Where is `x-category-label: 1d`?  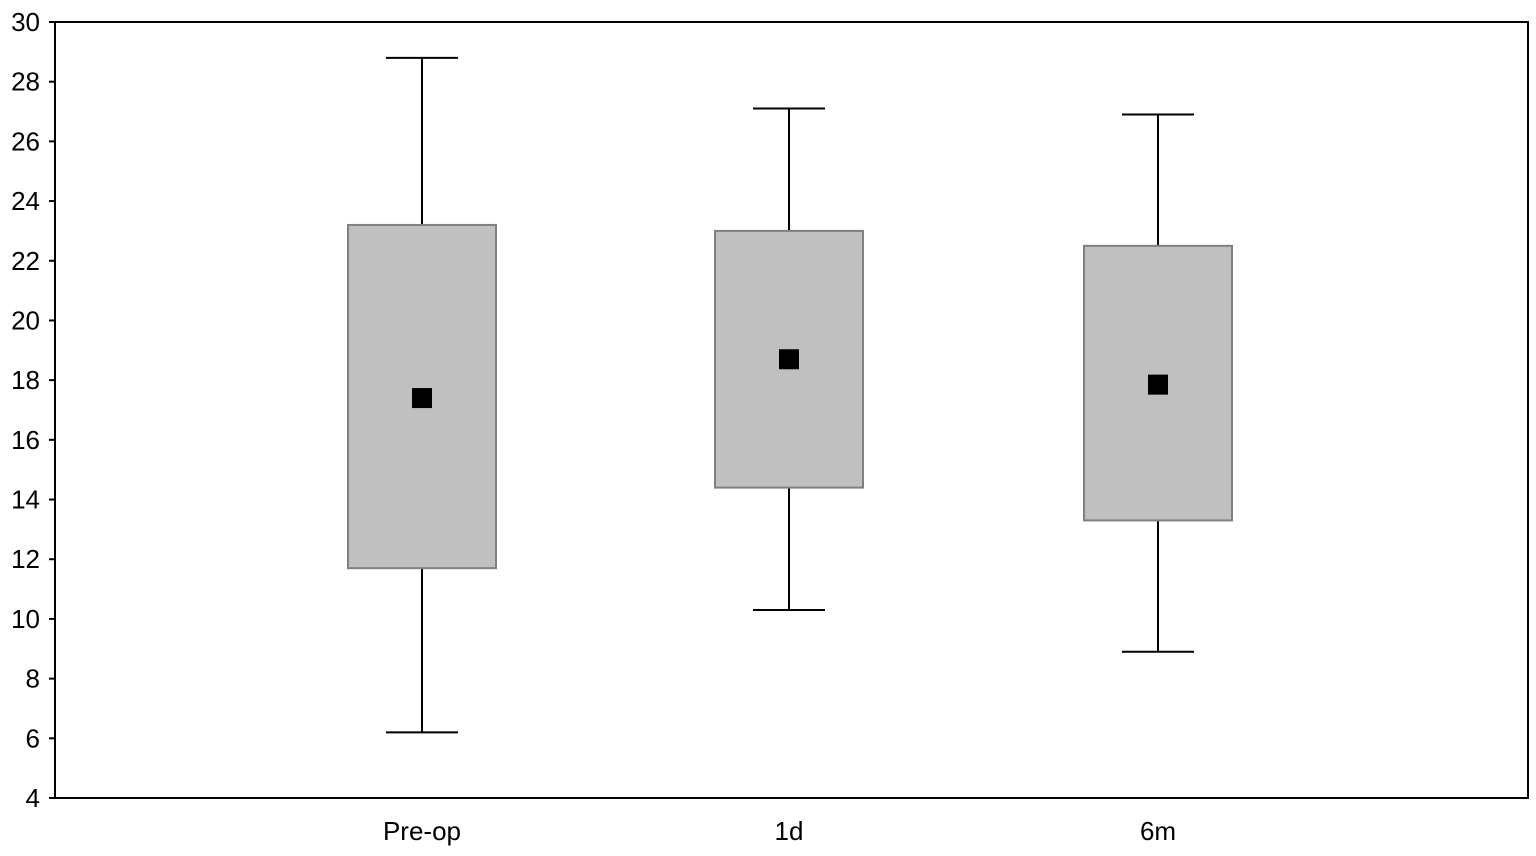
x-category-label: 1d is located at coordinates (789, 831).